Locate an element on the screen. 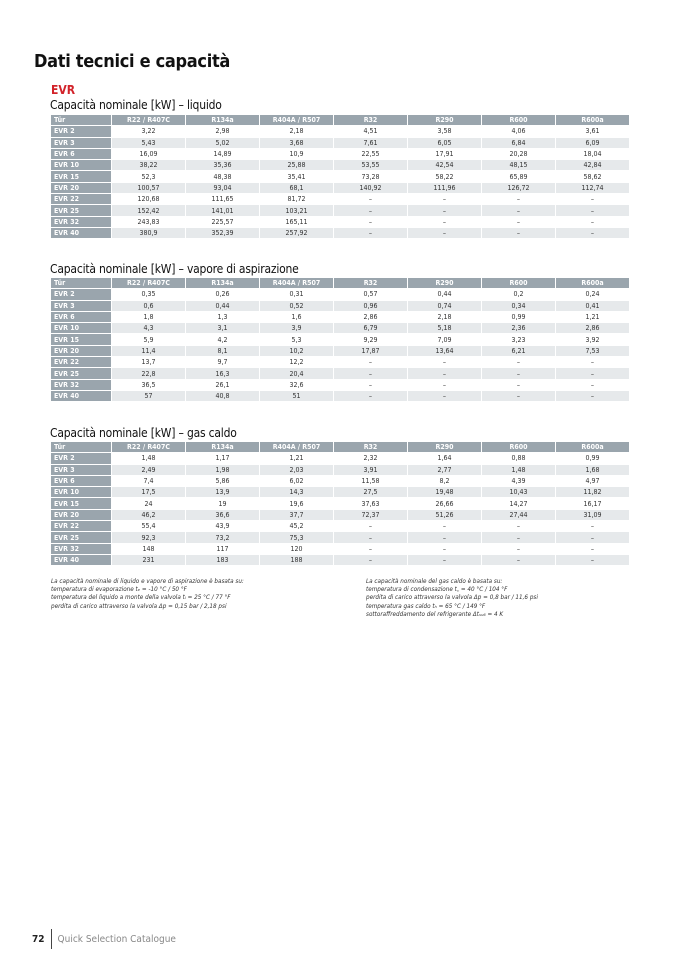 The width and height of the screenshot is (677, 958). capacity-cell: 0,44 is located at coordinates (444, 294).